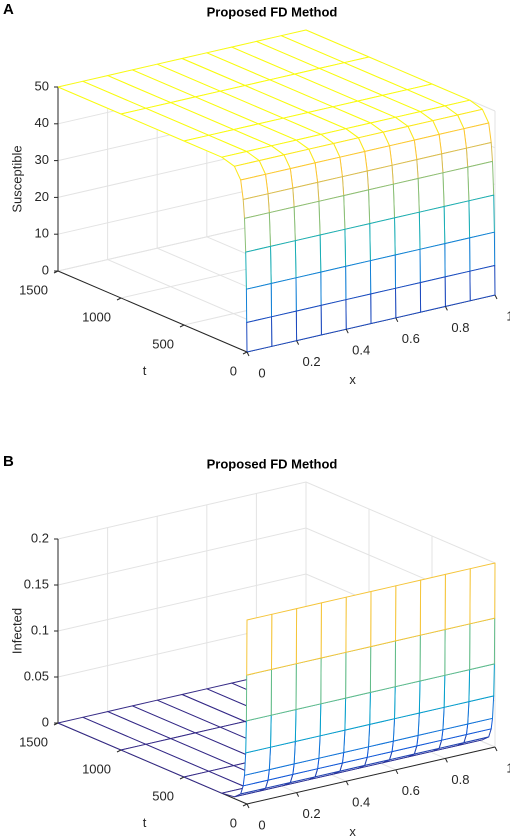  I want to click on z-tick-label: 40, so click(42, 122).